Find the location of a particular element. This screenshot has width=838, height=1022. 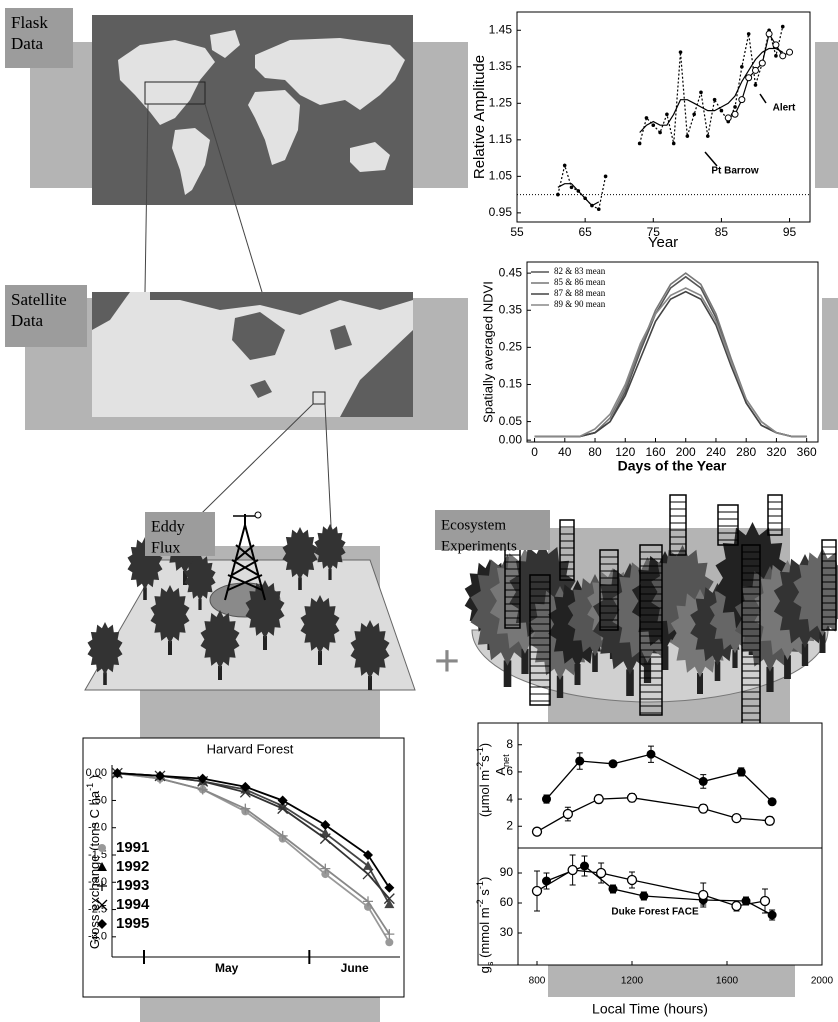

section-label: Data is located at coordinates (27, 320).